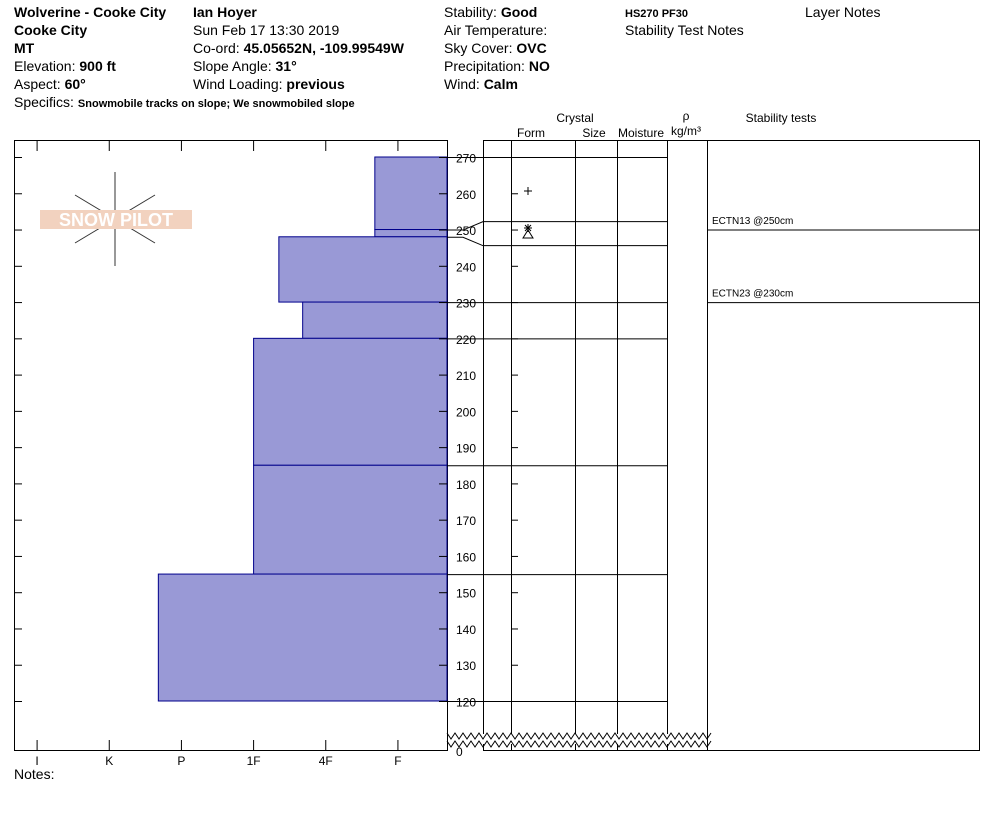 This screenshot has height=840, width=994. I want to click on y-tick-label: 130, so click(466, 666).